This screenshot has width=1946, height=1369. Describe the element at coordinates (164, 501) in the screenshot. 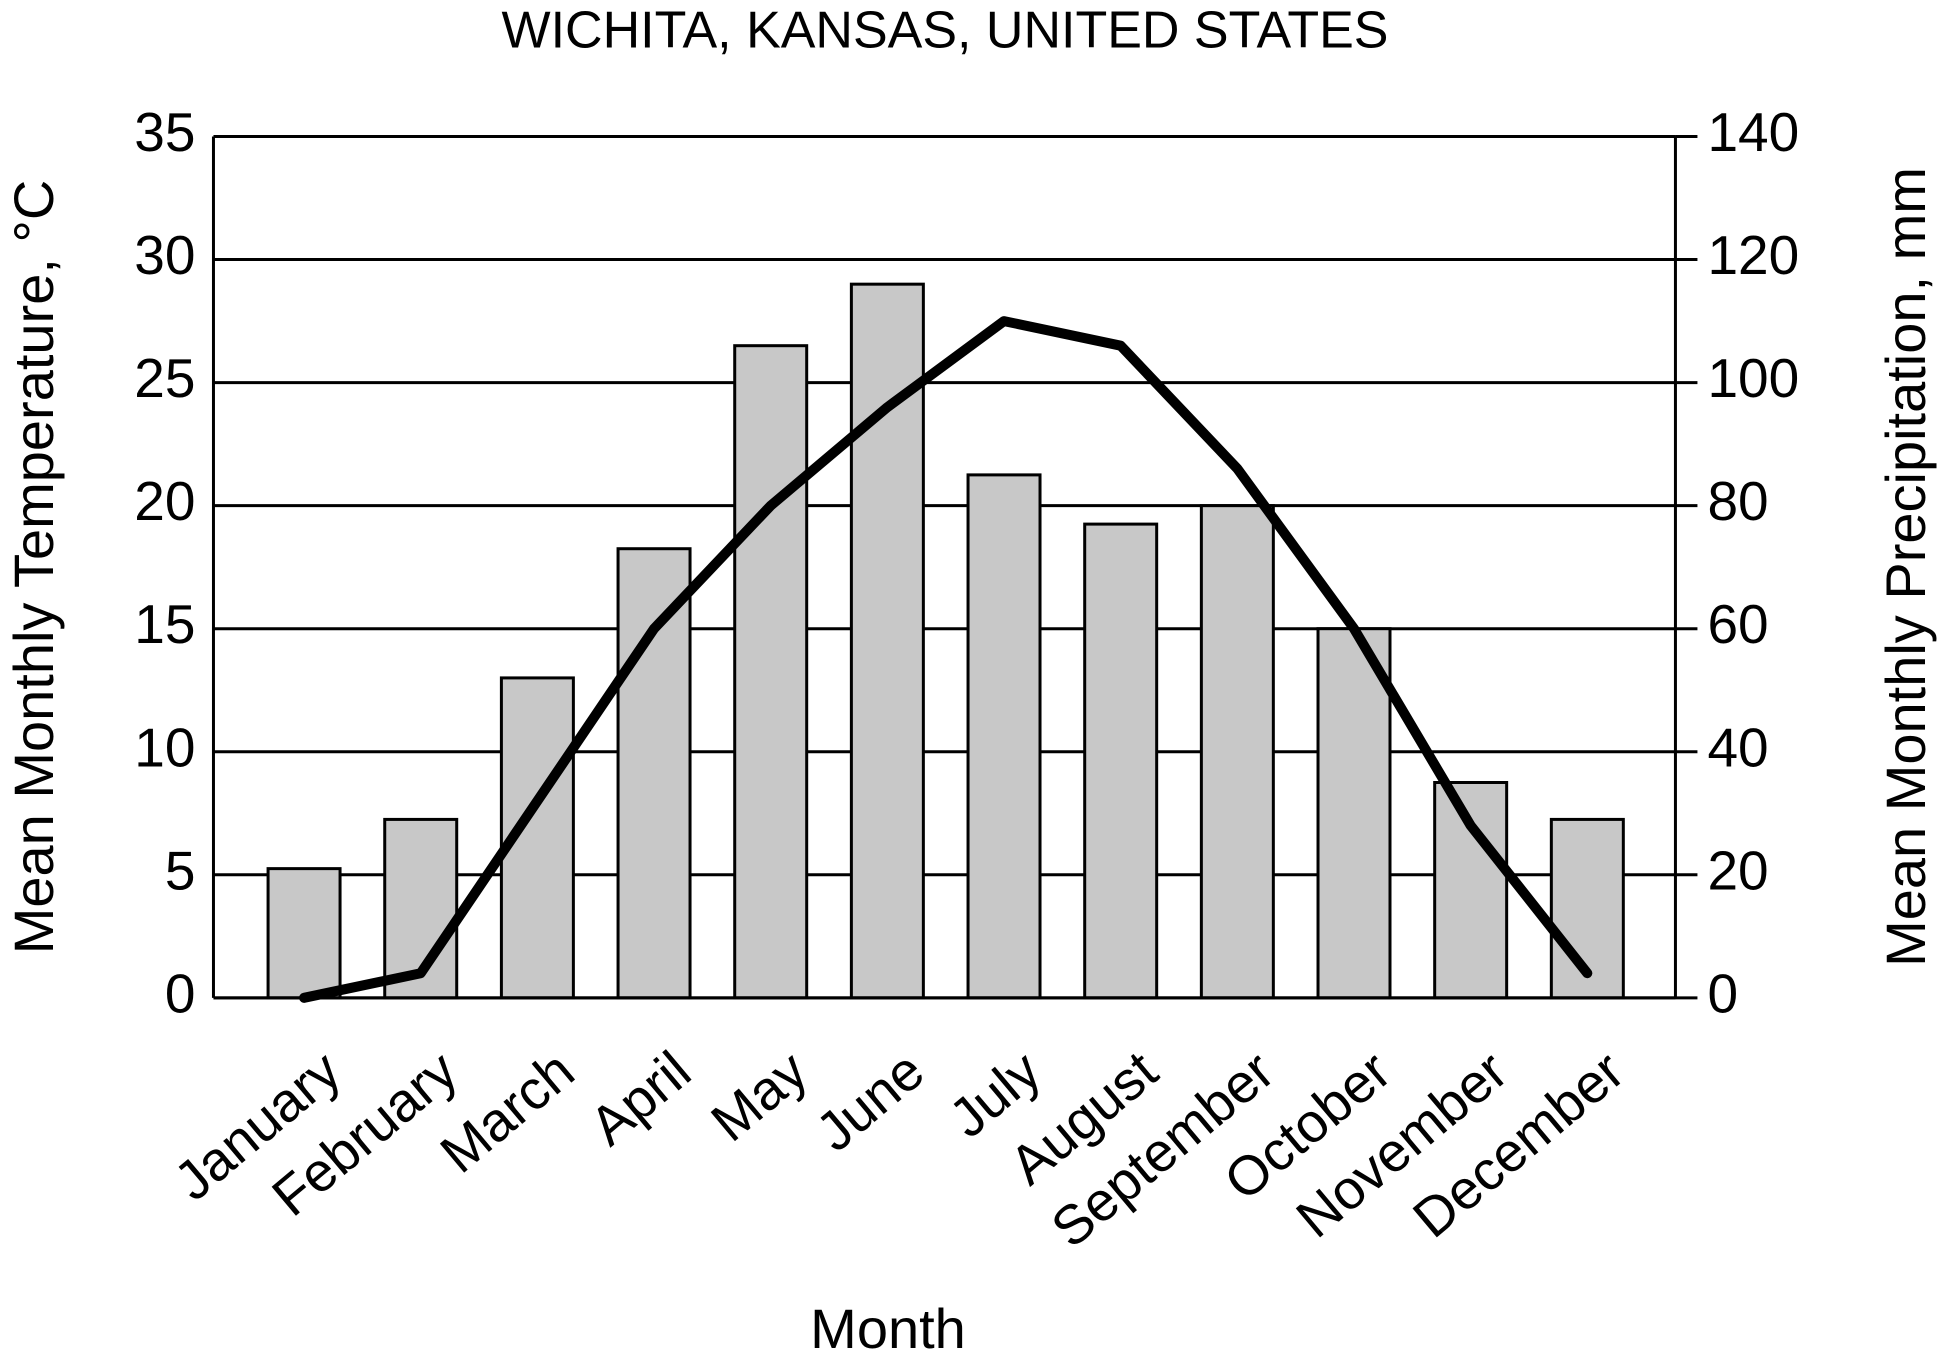

I see `y-tick-label: 20` at that location.